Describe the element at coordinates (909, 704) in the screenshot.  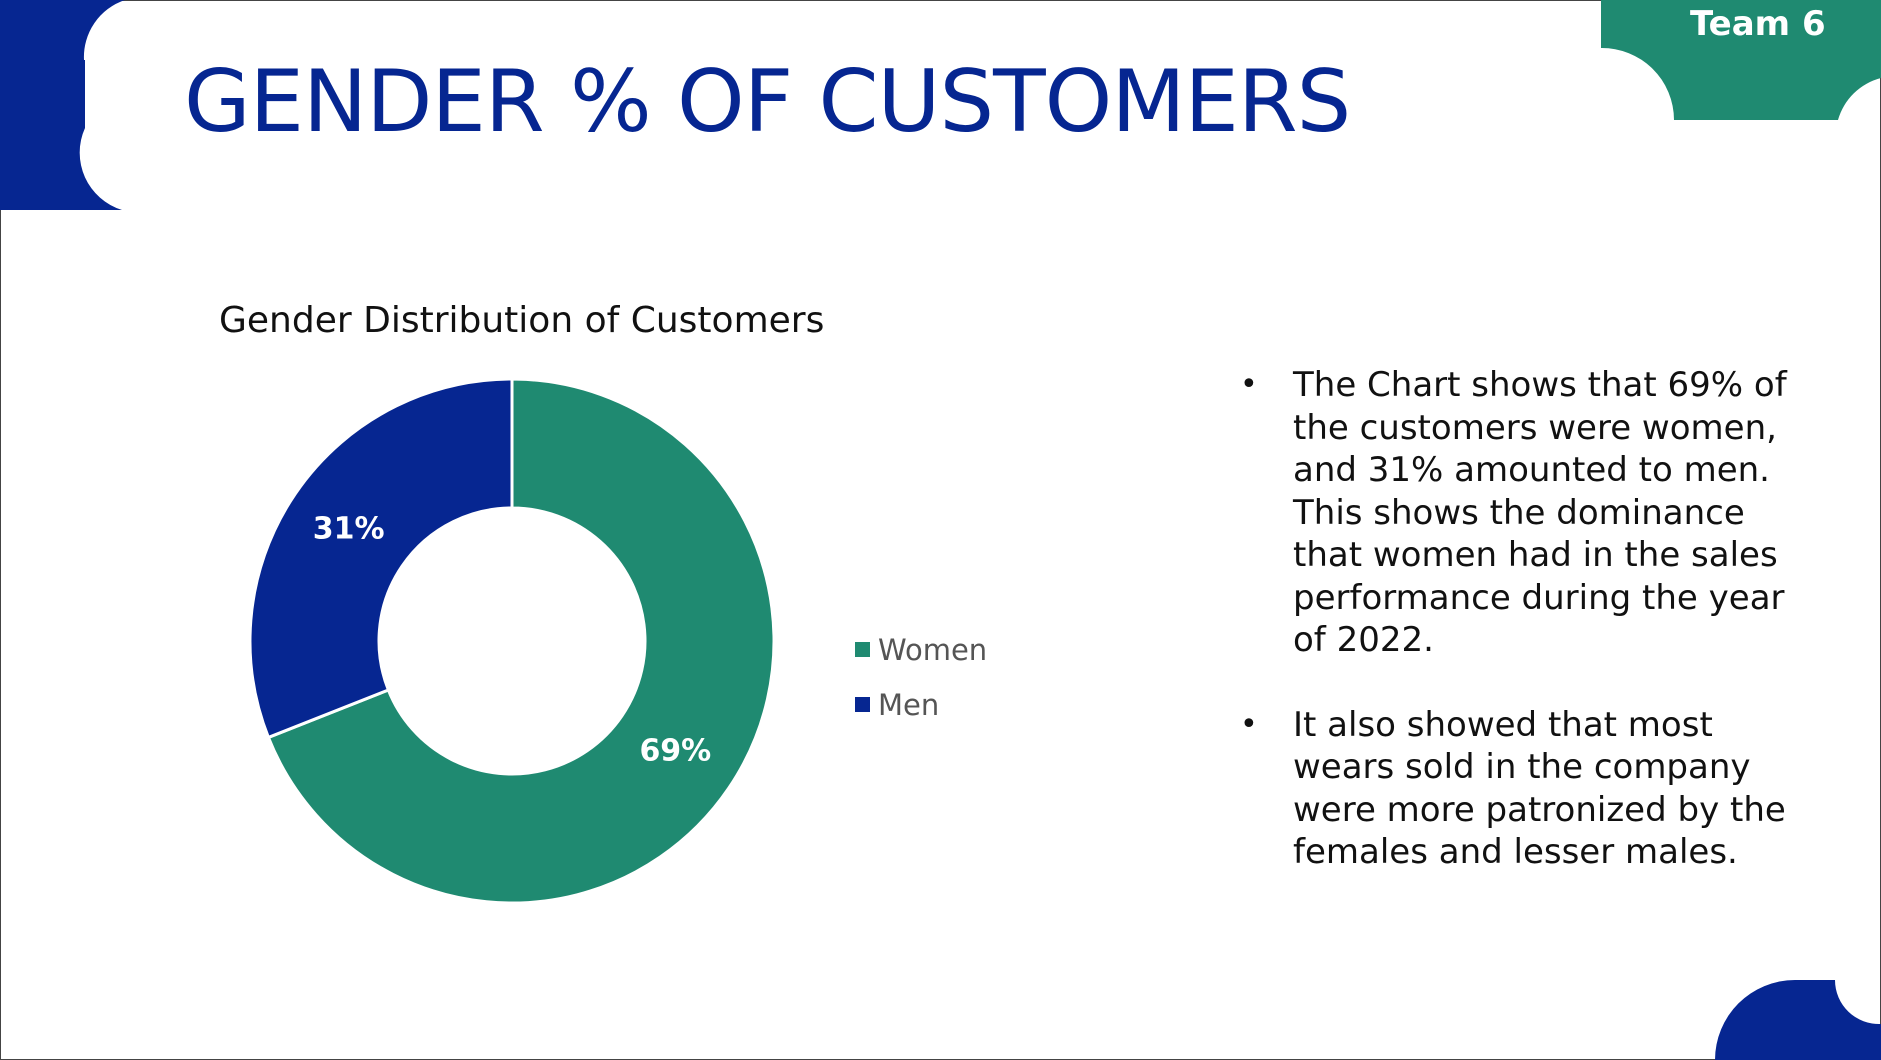
I see `legend-label-men: Men` at that location.